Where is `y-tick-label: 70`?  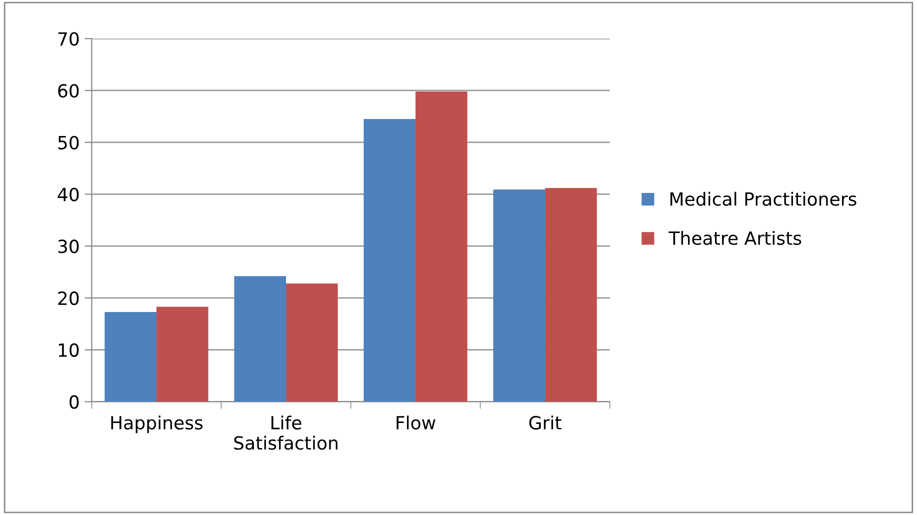 y-tick-label: 70 is located at coordinates (68, 39).